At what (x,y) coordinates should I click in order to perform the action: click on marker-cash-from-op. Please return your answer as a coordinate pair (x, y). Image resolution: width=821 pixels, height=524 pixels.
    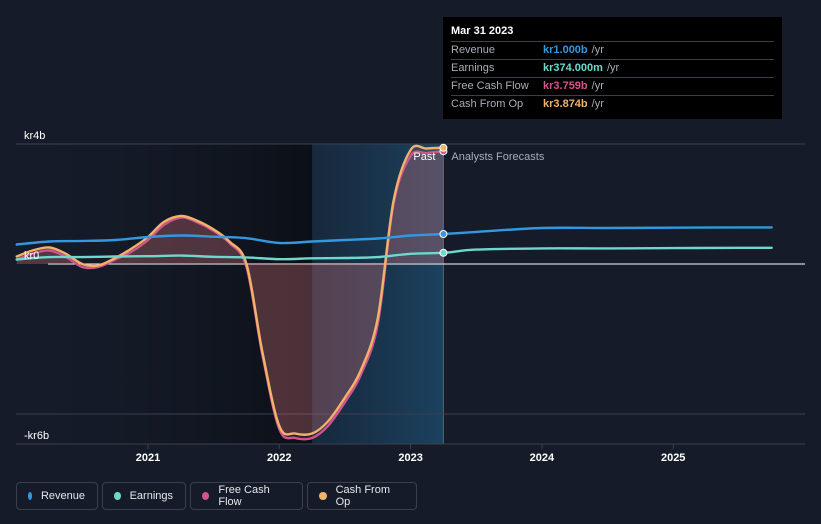
    Looking at the image, I should click on (443, 147).